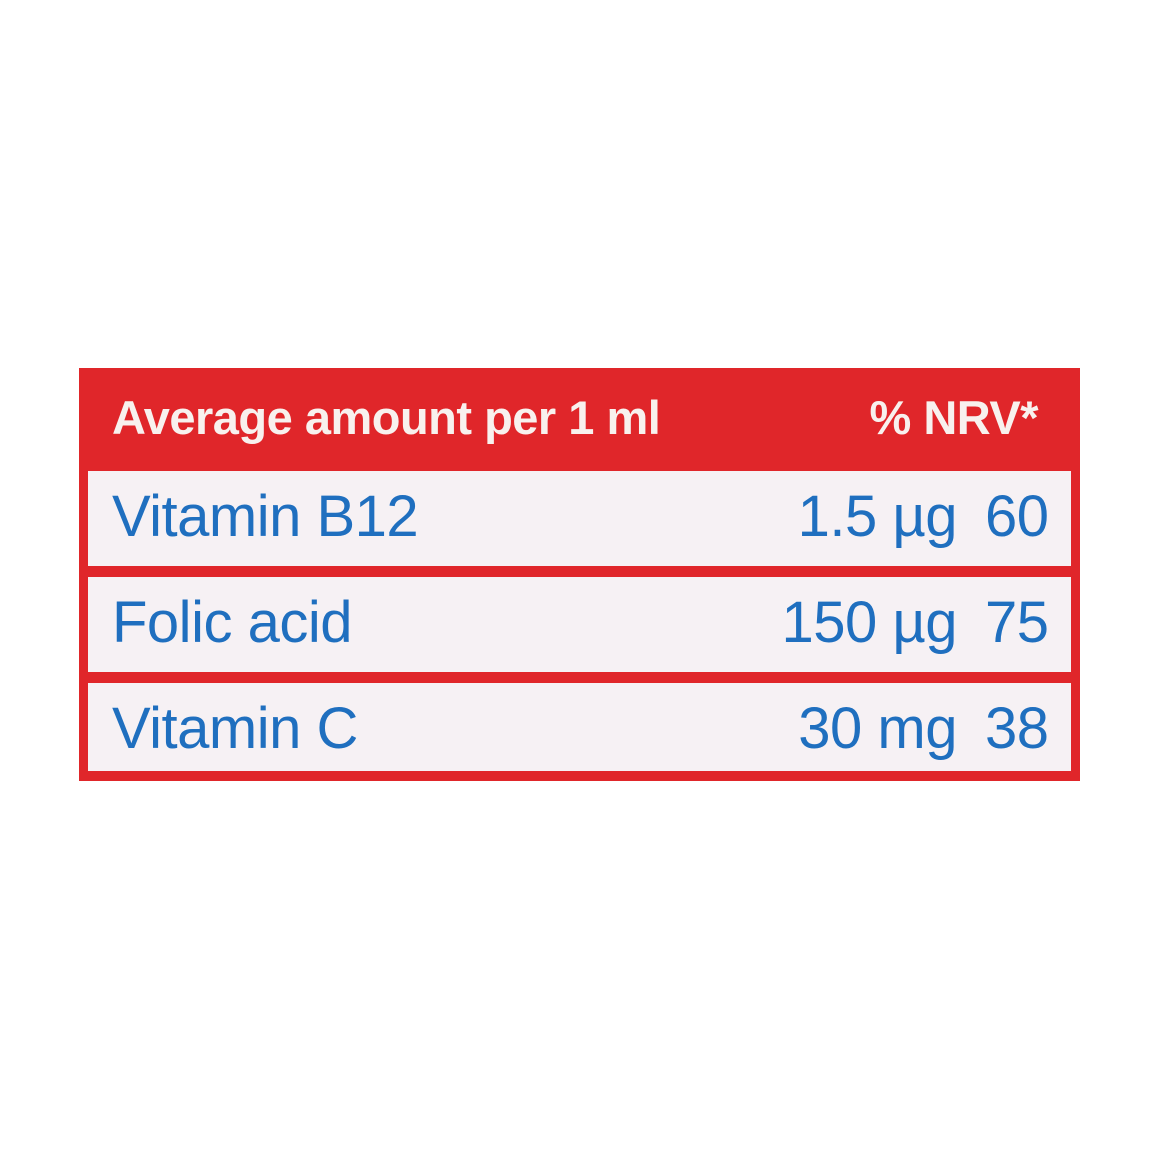  What do you see at coordinates (232, 622) in the screenshot?
I see `nutrient-name: Folic acid` at bounding box center [232, 622].